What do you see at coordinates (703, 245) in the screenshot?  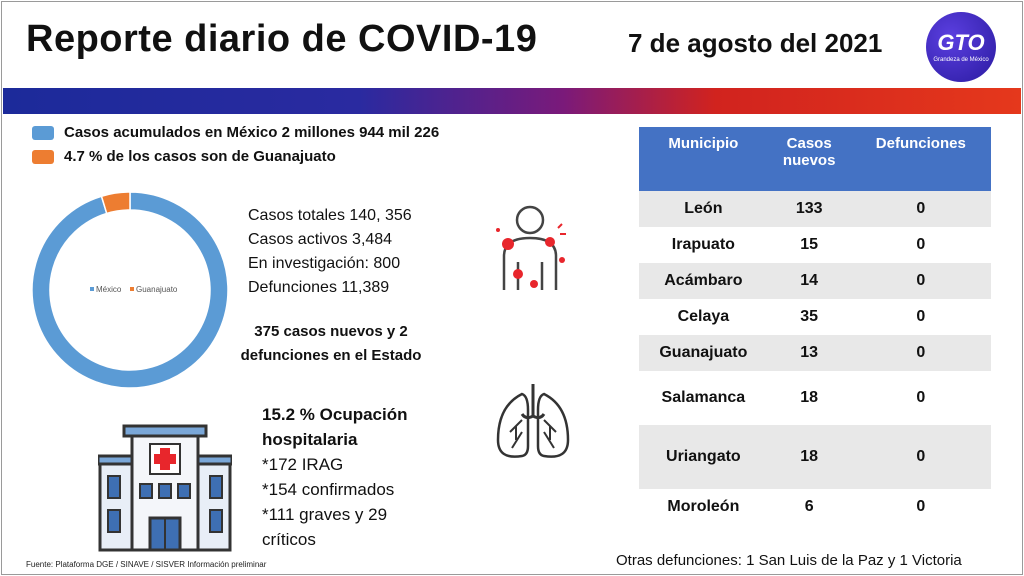 I see `cell-municipio: Irapuato` at bounding box center [703, 245].